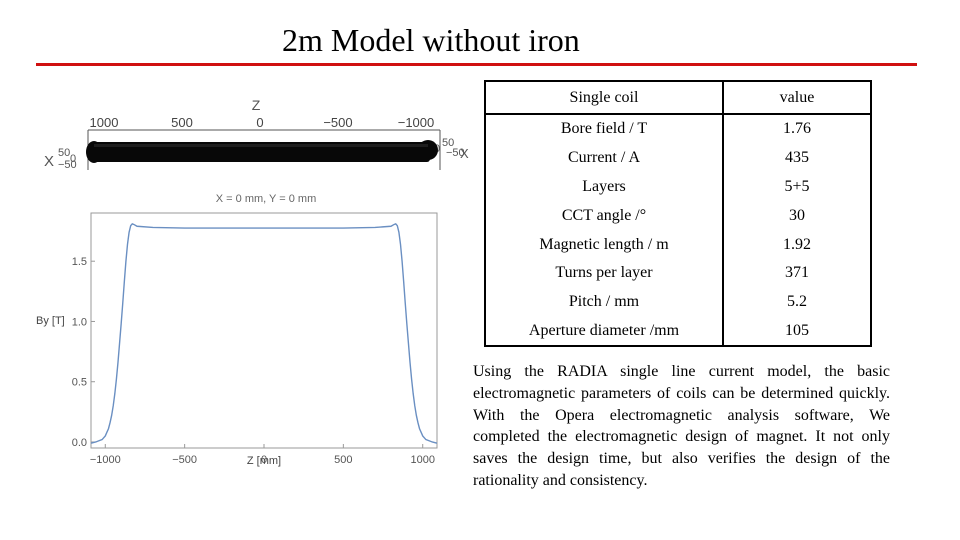  I want to click on table-row: Bore field / T 1.76, so click(678, 129).